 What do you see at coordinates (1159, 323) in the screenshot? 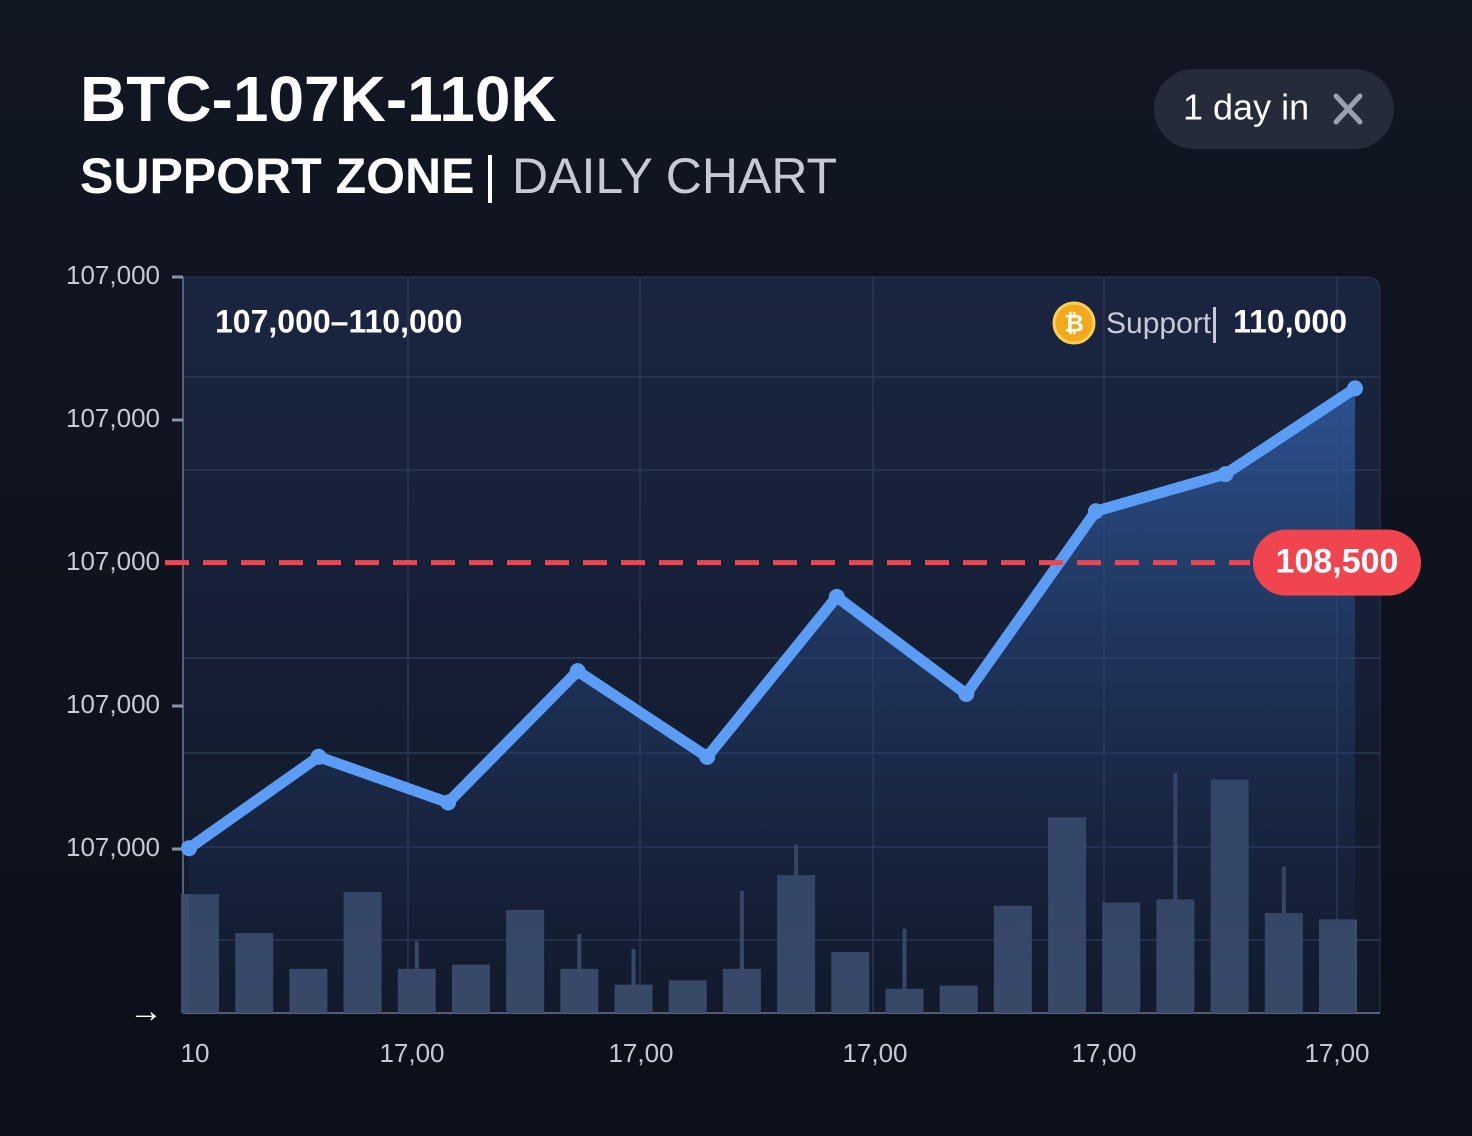
I see `support-label: Support` at bounding box center [1159, 323].